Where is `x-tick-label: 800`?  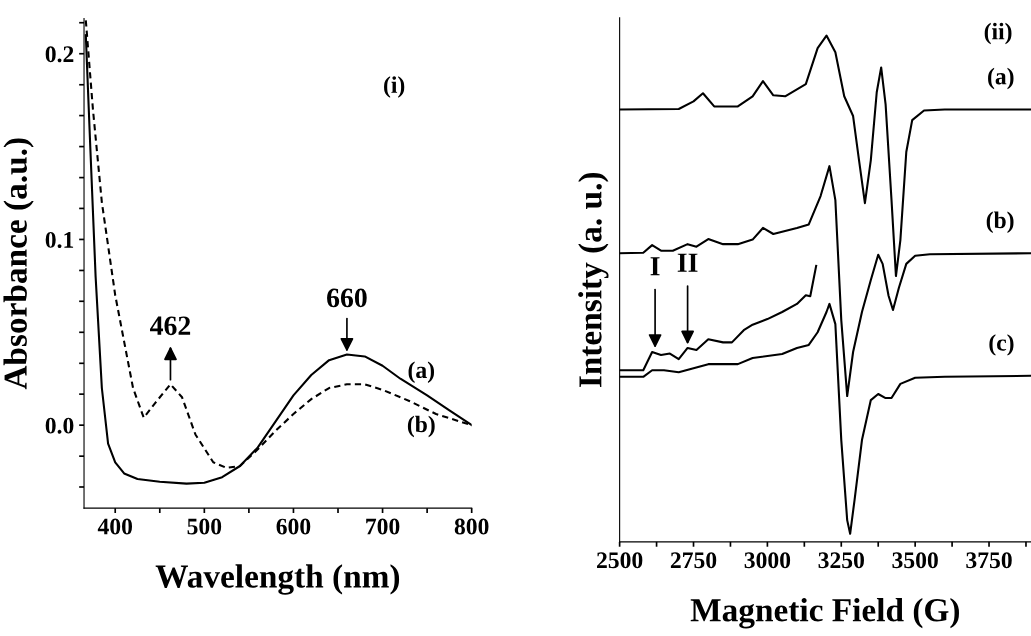
x-tick-label: 800 is located at coordinates (471, 526).